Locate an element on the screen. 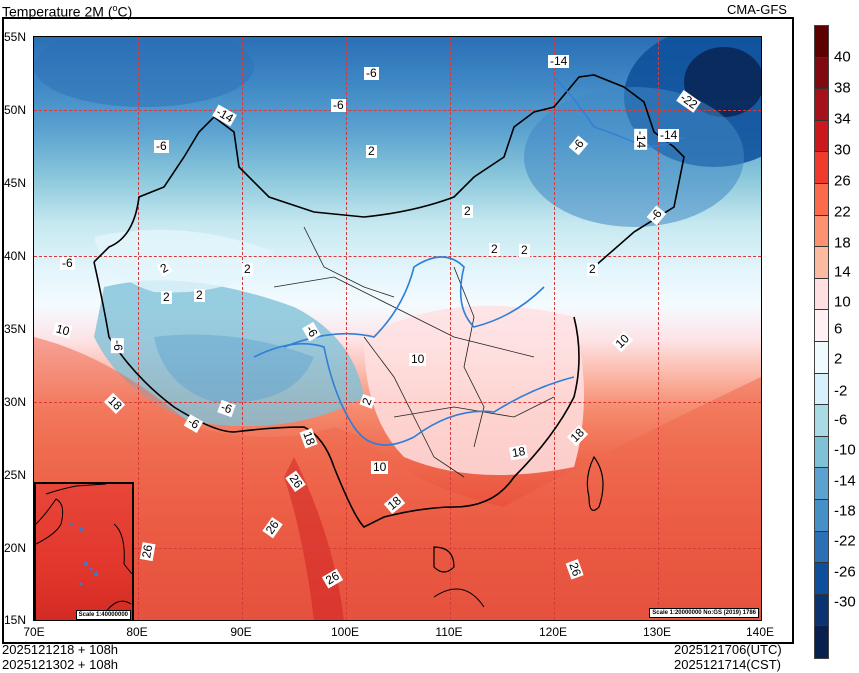 Image resolution: width=859 pixels, height=673 pixels. colorbar-label: -2 is located at coordinates (841, 391).